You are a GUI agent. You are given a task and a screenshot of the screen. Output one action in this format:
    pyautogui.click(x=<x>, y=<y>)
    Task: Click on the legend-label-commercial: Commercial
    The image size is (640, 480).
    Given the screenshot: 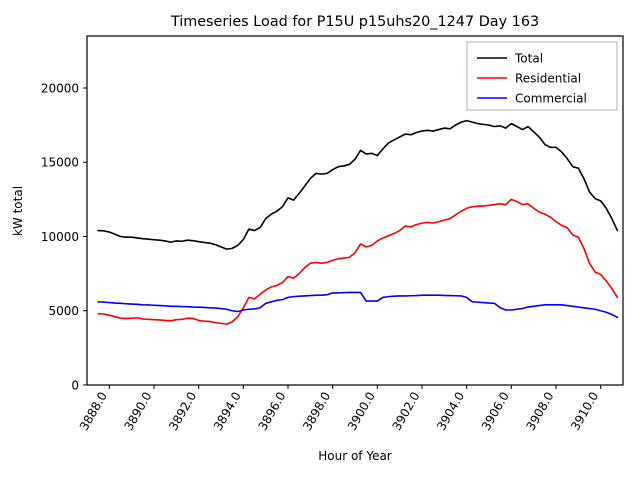 What is the action you would take?
    pyautogui.click(x=551, y=99)
    